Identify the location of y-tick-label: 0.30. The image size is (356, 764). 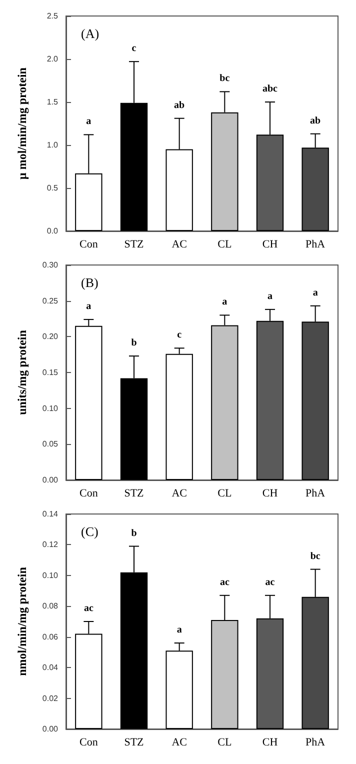
(50, 265).